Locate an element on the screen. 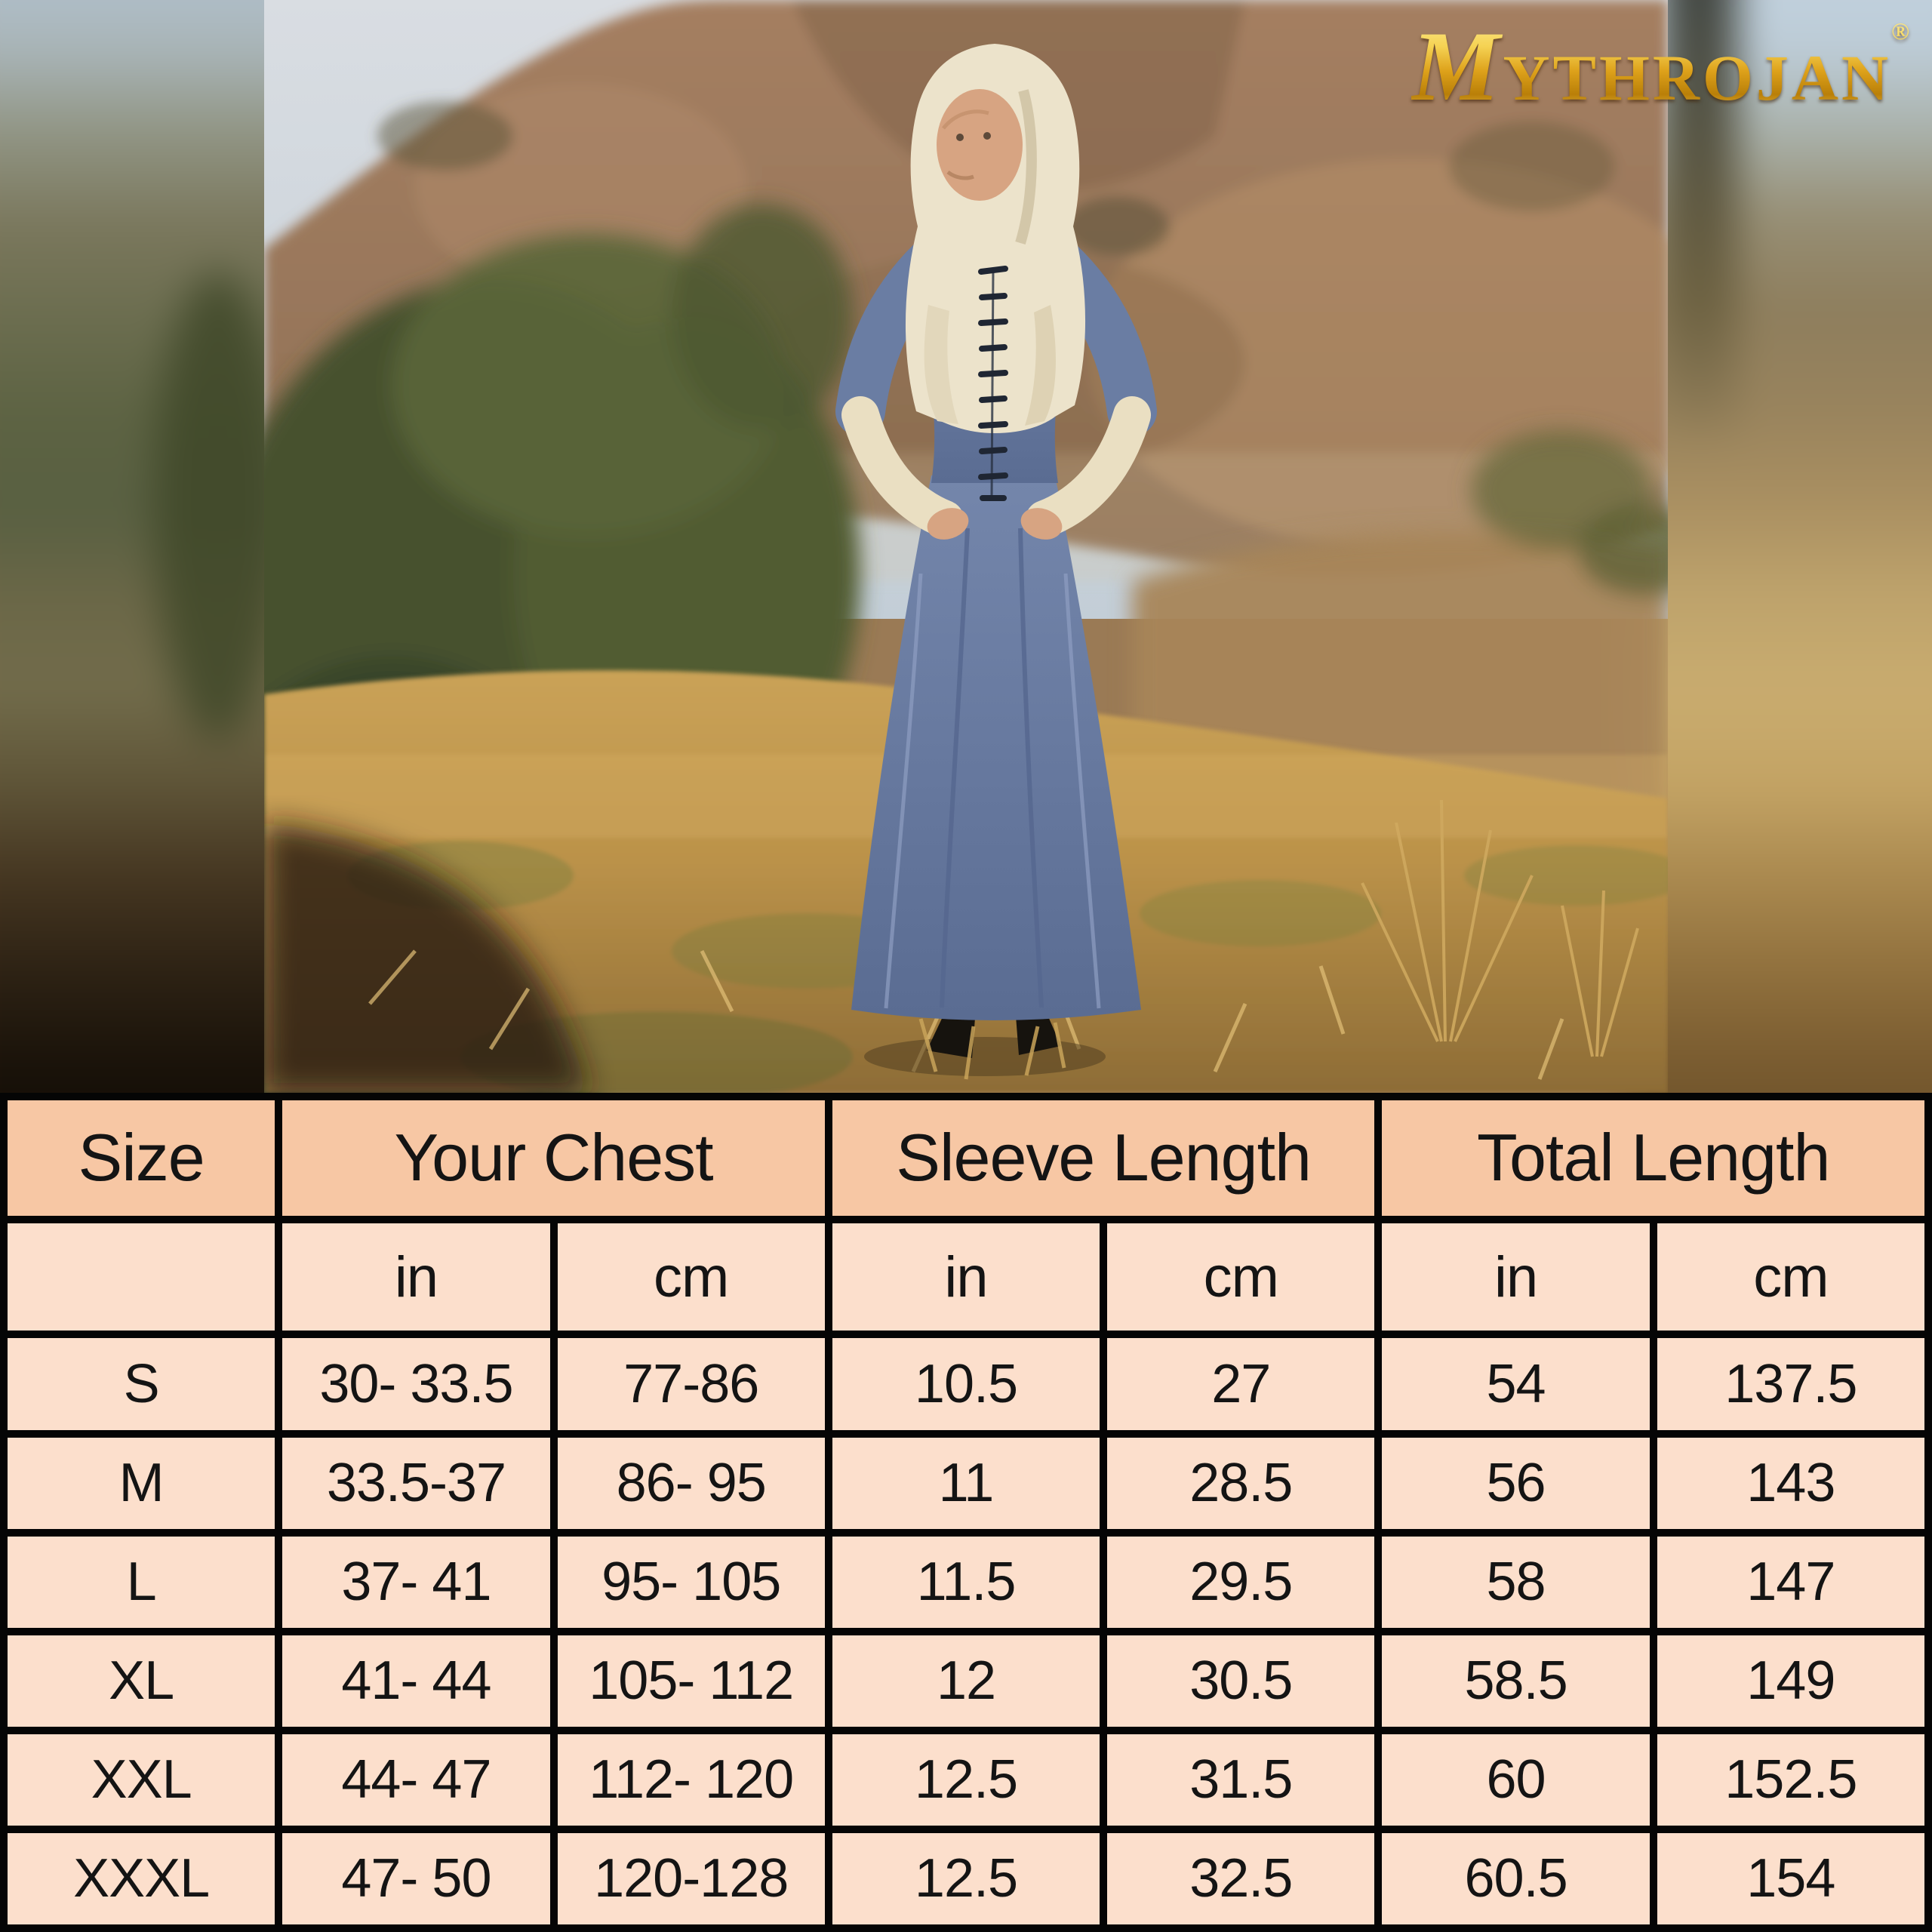  size-units-empty-cell is located at coordinates (141, 1277).